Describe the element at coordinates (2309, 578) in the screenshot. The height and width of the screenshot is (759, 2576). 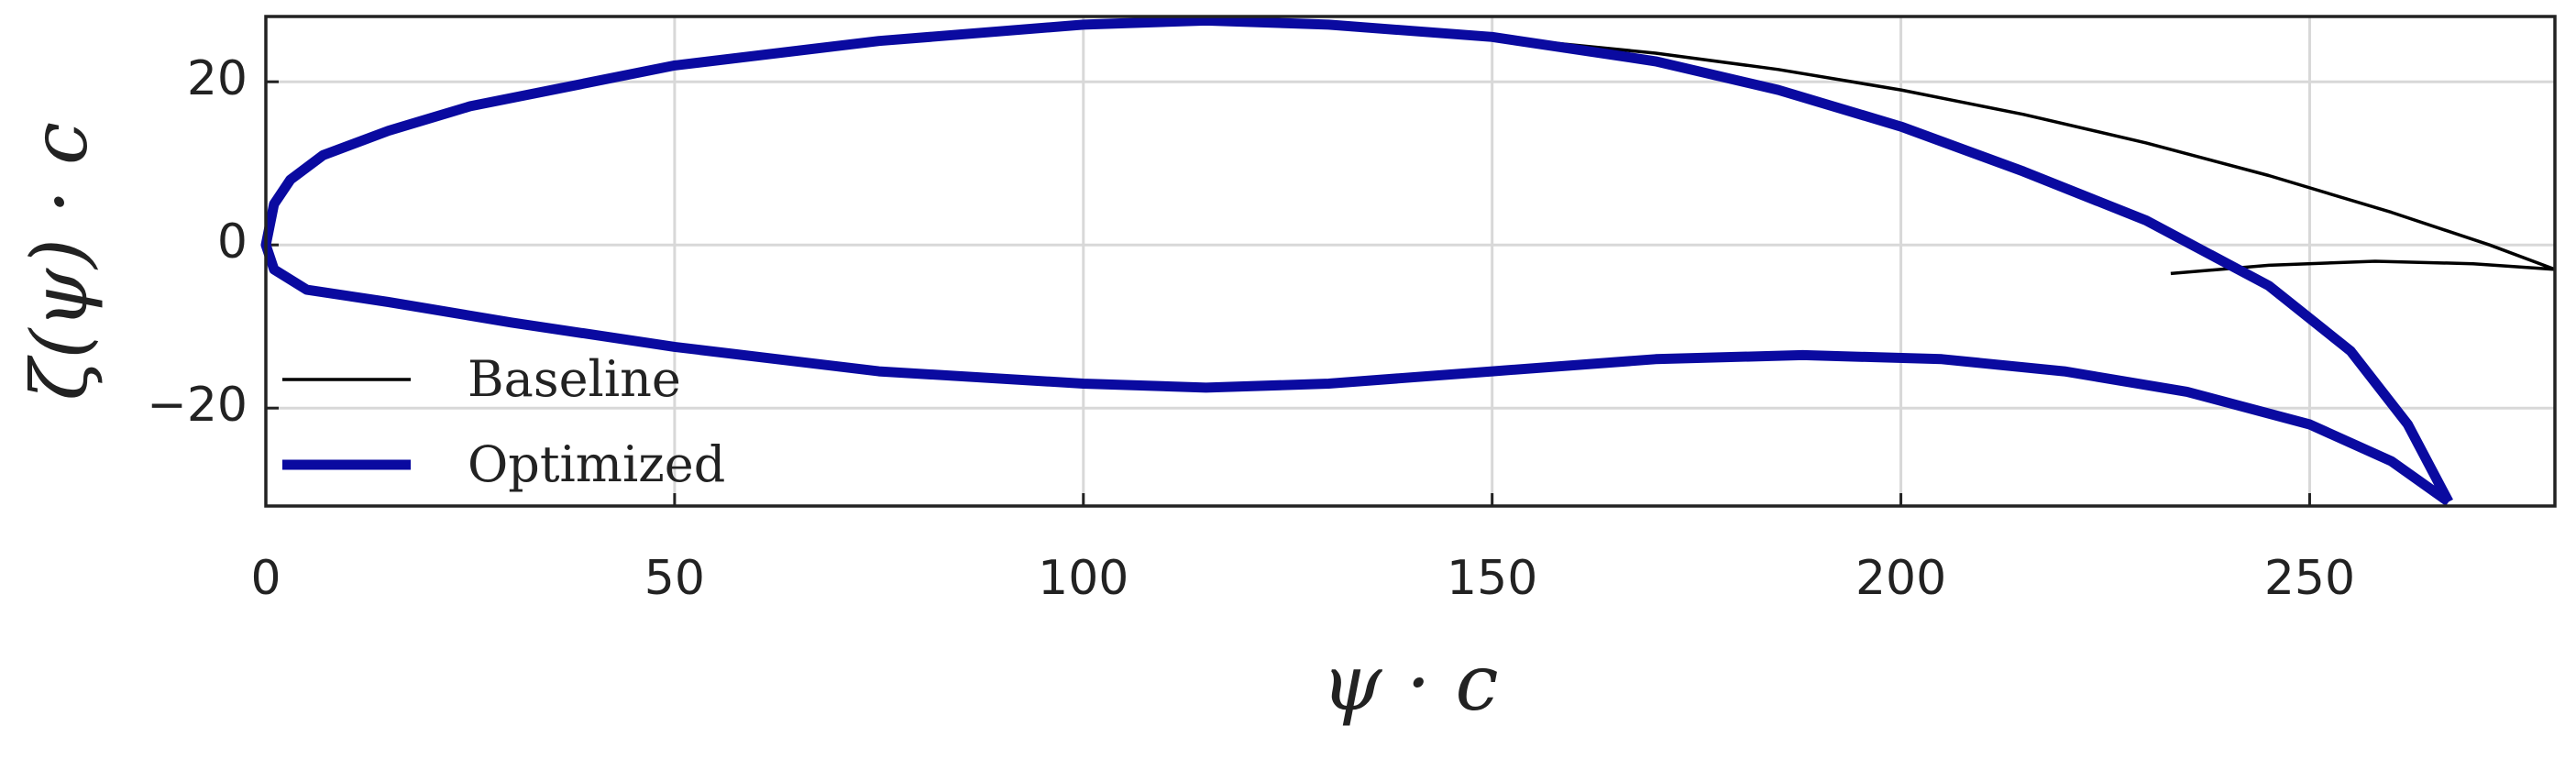
I see `x-tick-label: 250` at that location.